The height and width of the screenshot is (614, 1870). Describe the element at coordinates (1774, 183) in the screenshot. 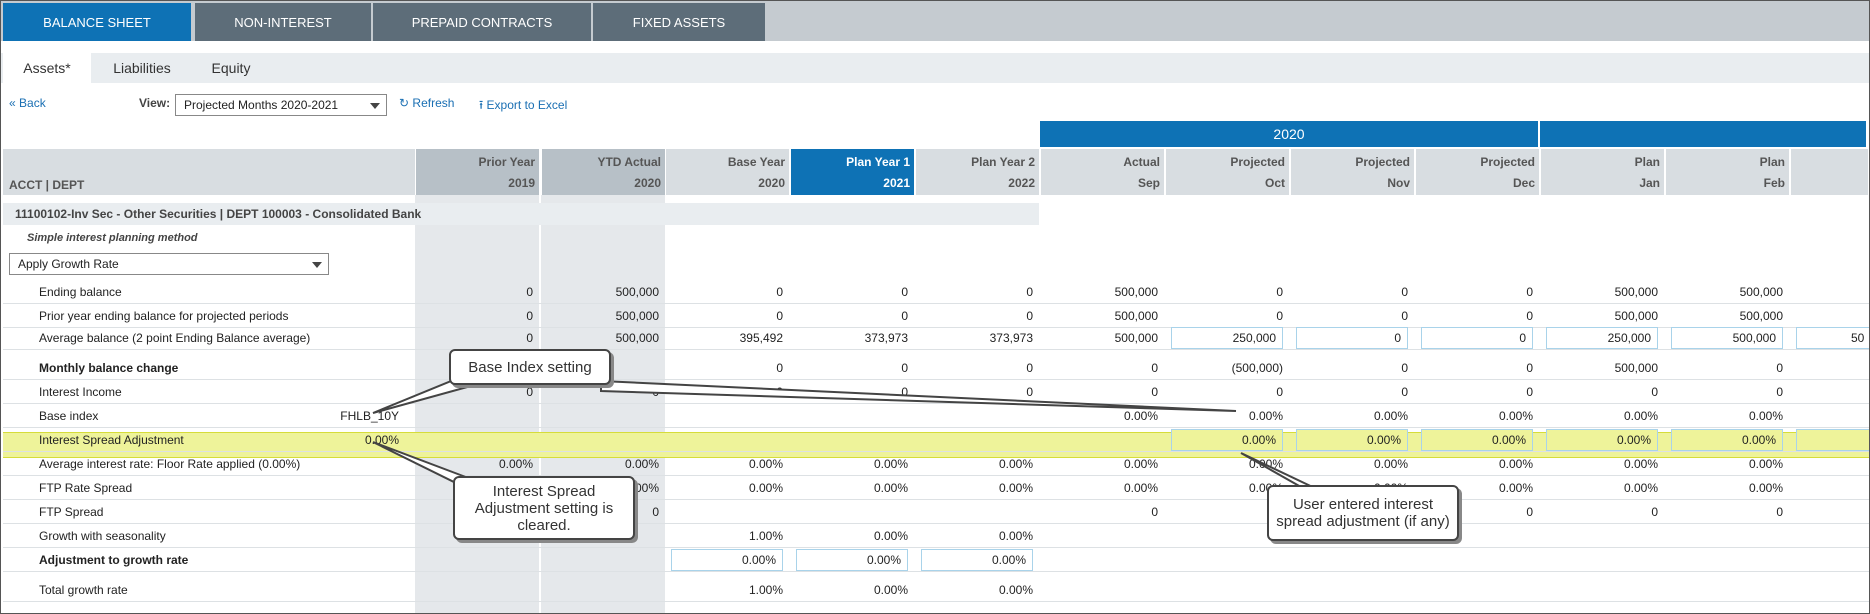

I see `column-header-period: Feb` at that location.